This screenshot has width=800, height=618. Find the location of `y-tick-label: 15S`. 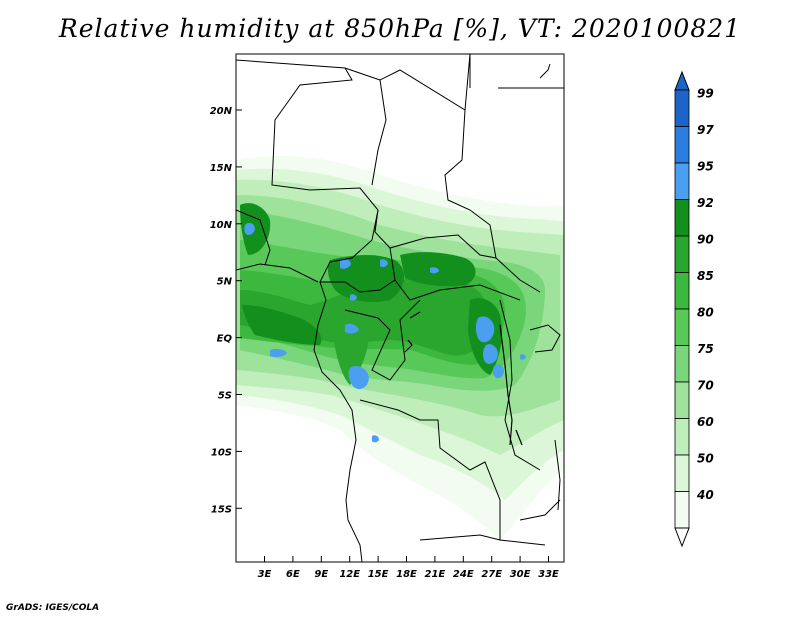

y-tick-label: 15S is located at coordinates (221, 509).